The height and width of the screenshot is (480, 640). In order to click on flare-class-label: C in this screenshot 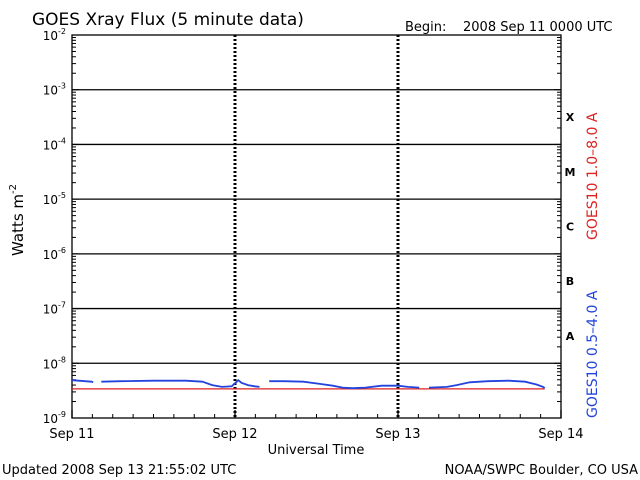, I will do `click(570, 227)`.